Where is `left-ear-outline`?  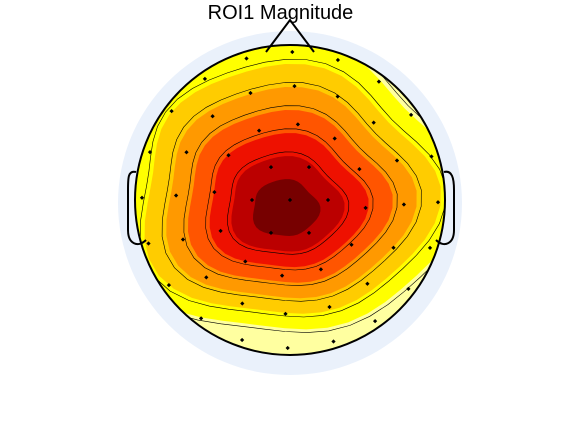
left-ear-outline is located at coordinates (137, 208).